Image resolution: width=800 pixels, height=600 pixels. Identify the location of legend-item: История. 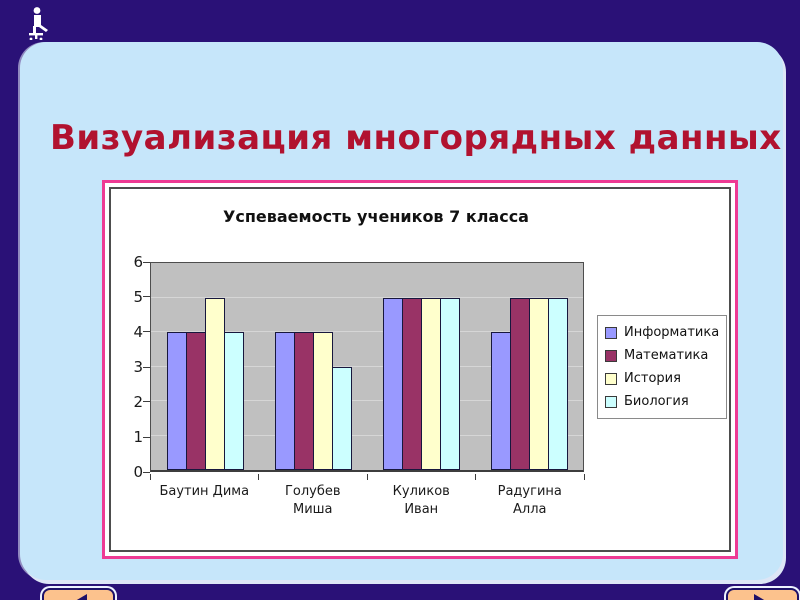
(662, 378).